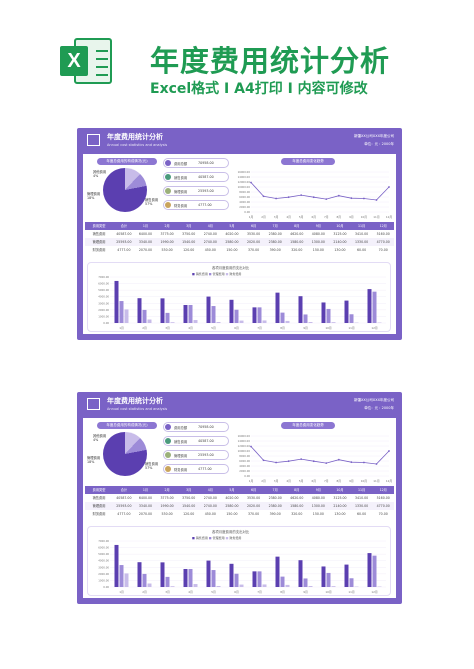 The height and width of the screenshot is (669, 474). Describe the element at coordinates (189, 506) in the screenshot. I see `table-cell: 1540.00` at that location.